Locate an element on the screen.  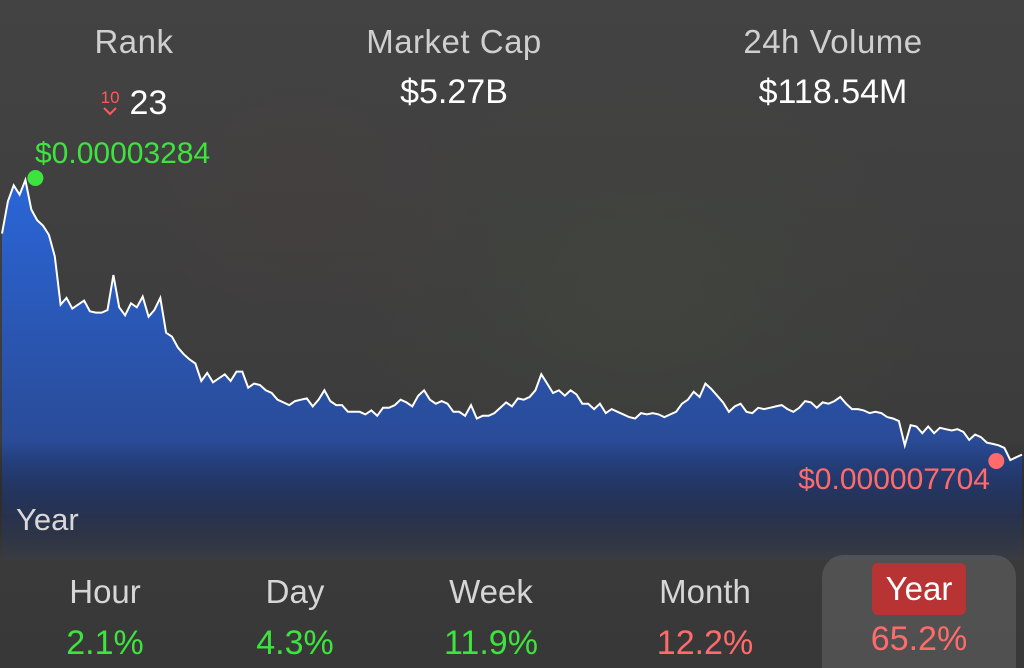
tab-week-change: 11.9% is located at coordinates (491, 643).